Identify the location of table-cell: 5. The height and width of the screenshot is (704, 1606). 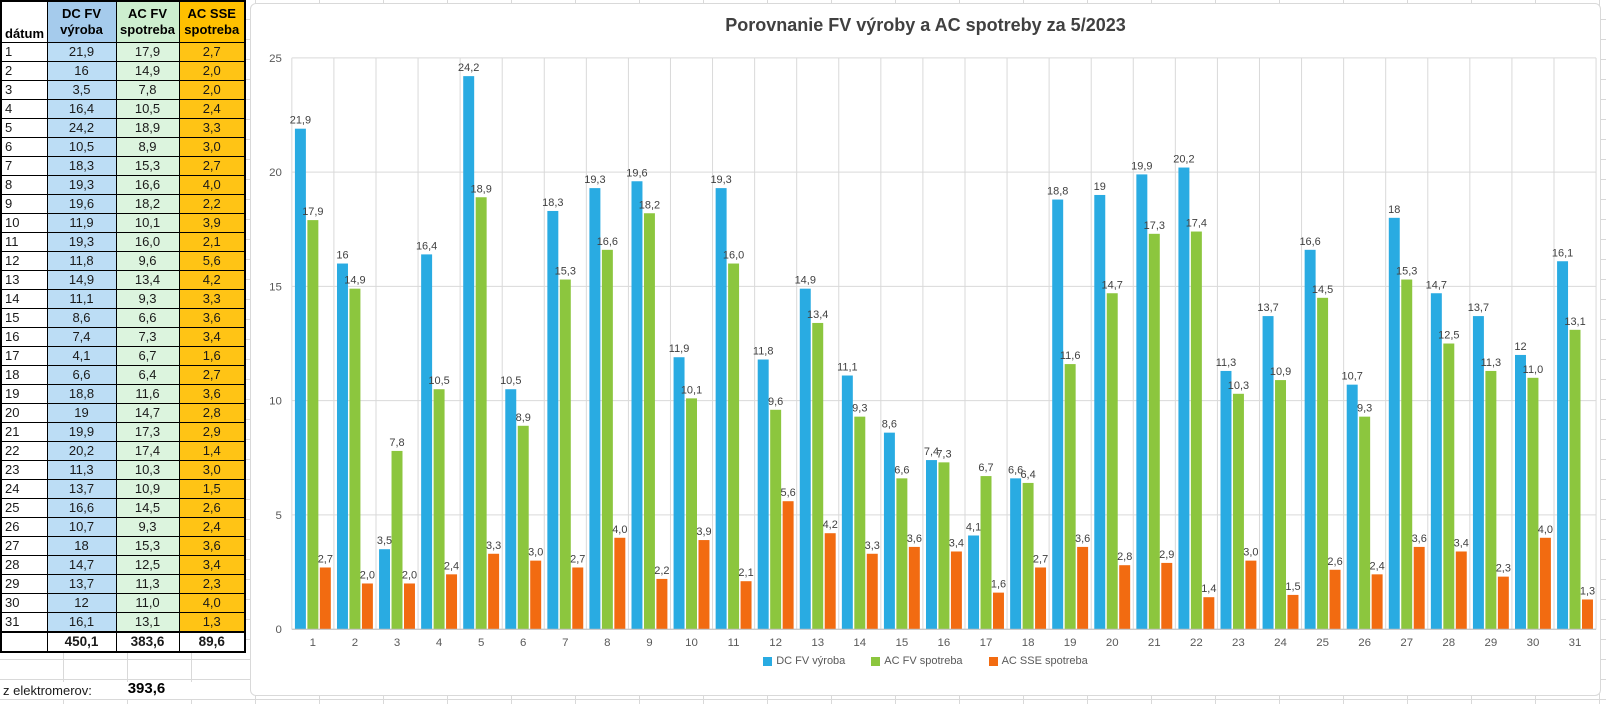
(24, 128).